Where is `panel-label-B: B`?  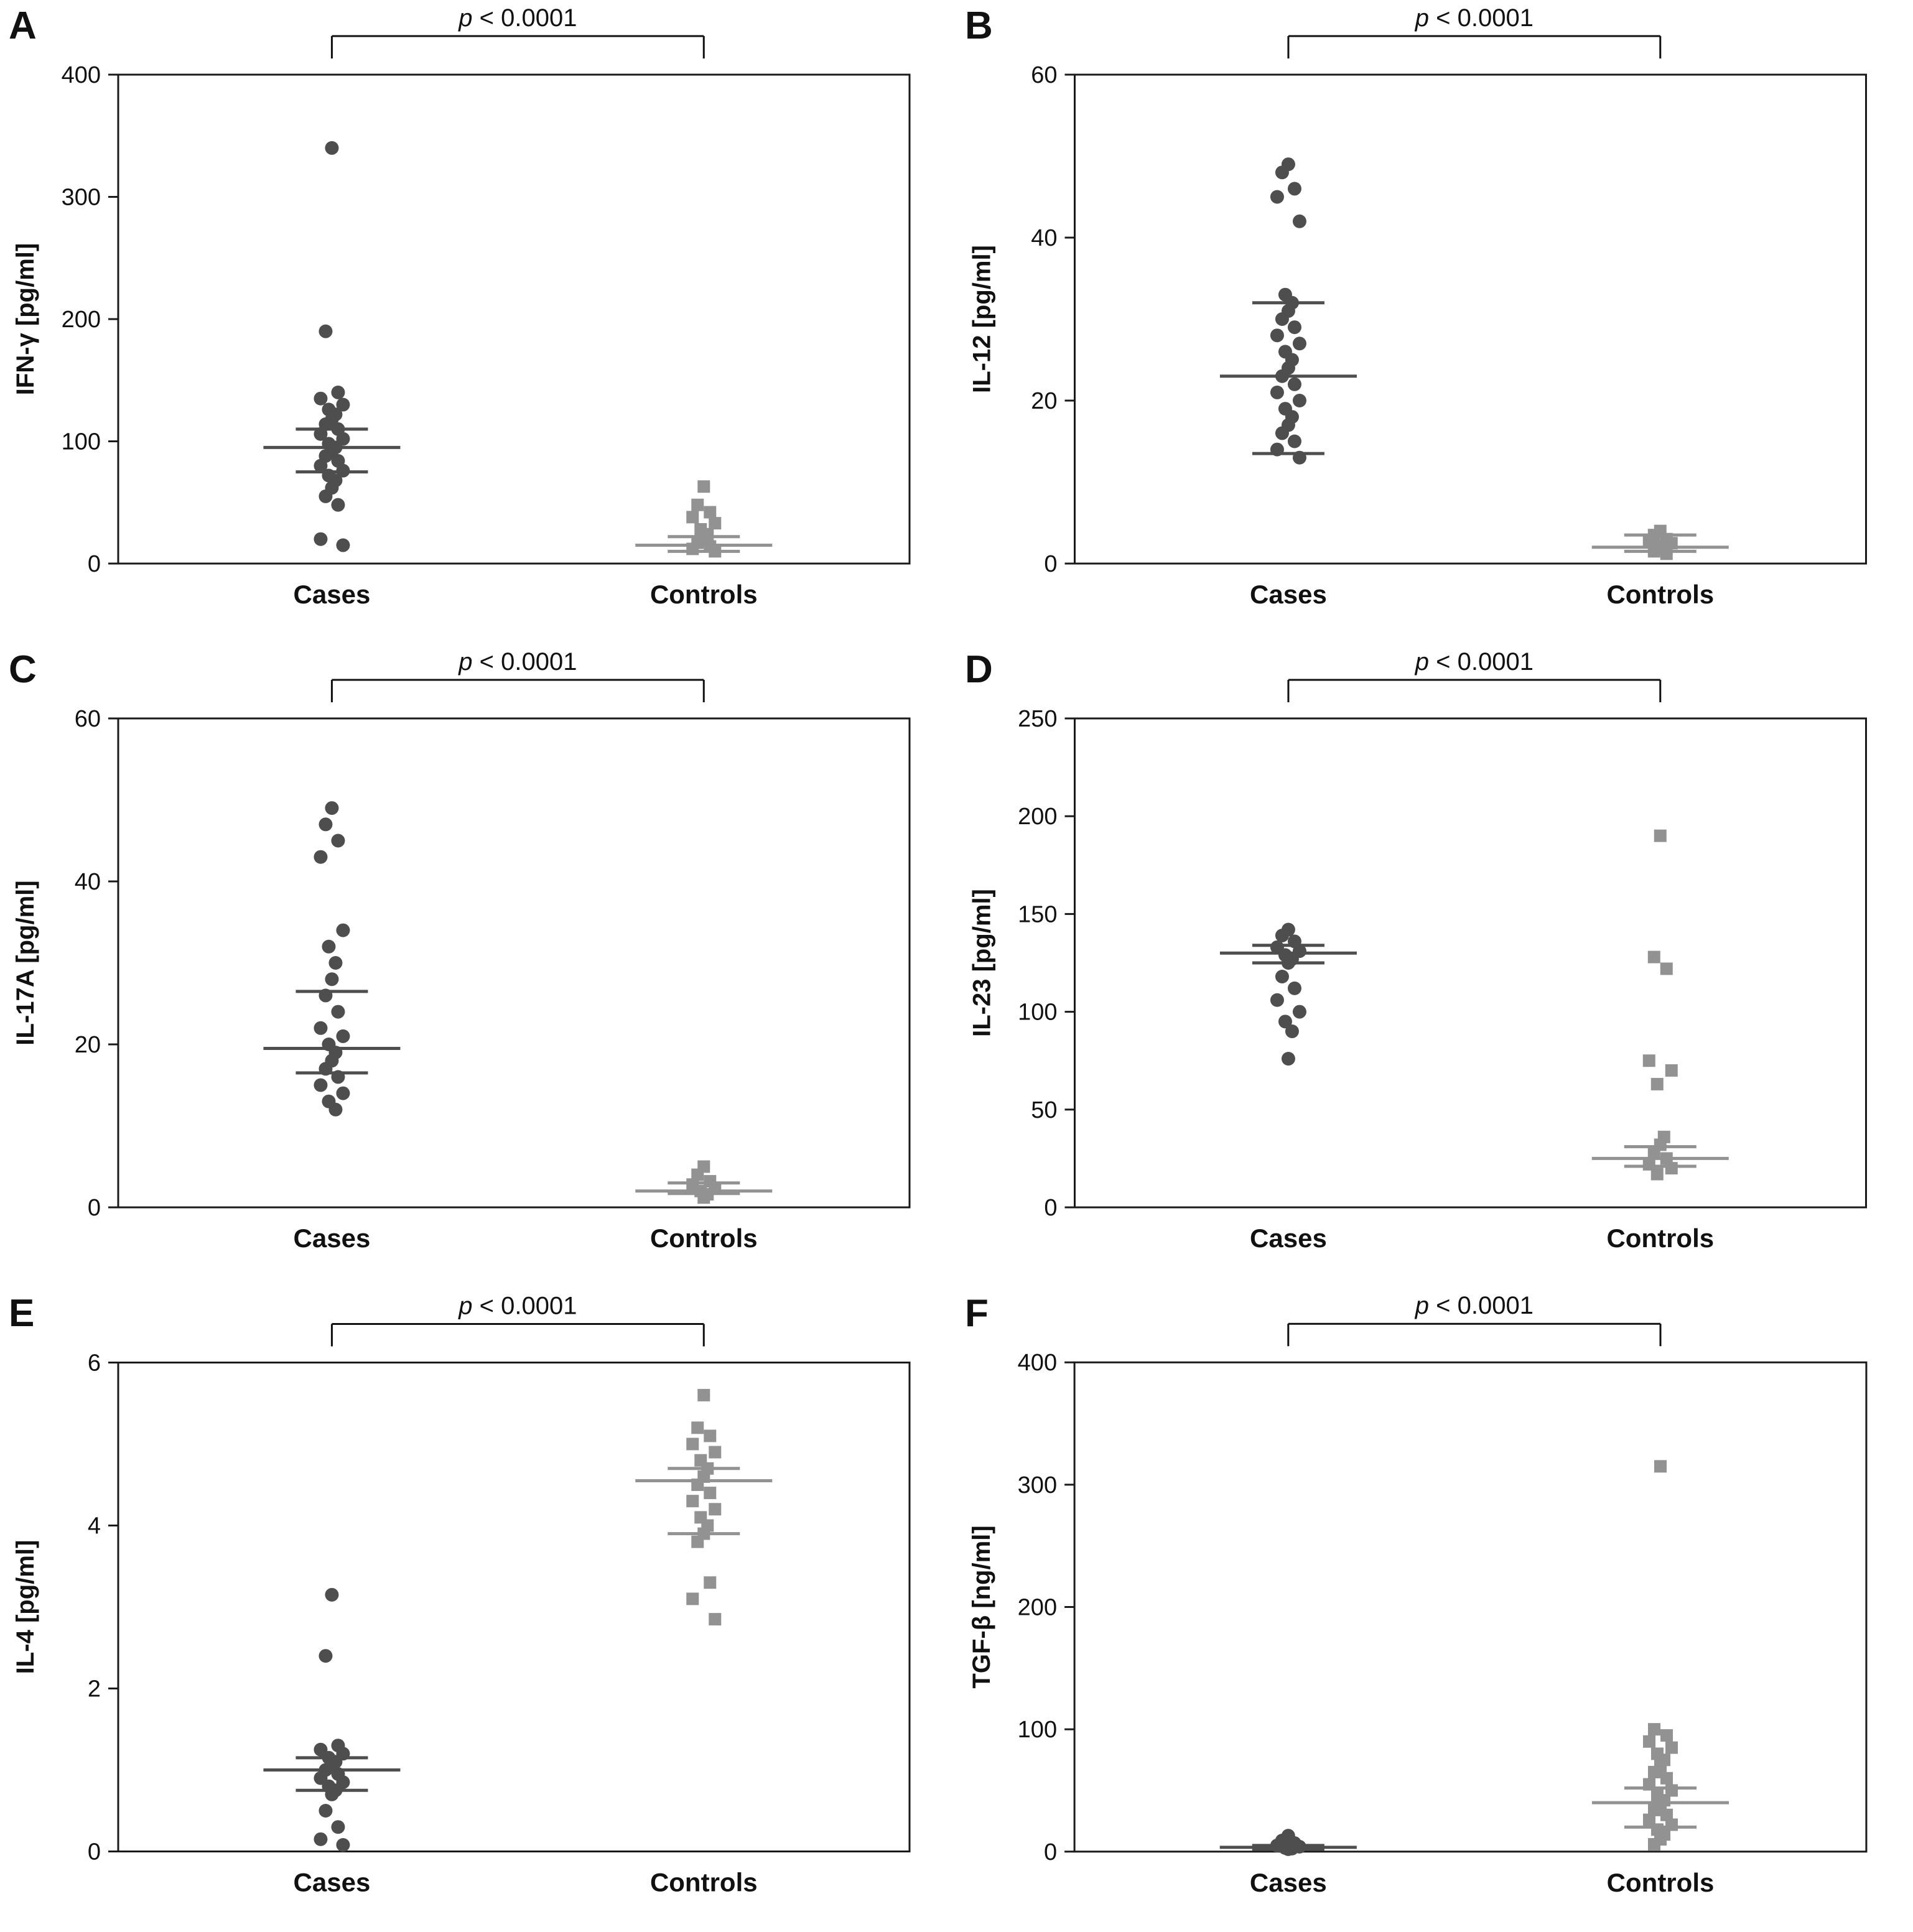 panel-label-B: B is located at coordinates (979, 25).